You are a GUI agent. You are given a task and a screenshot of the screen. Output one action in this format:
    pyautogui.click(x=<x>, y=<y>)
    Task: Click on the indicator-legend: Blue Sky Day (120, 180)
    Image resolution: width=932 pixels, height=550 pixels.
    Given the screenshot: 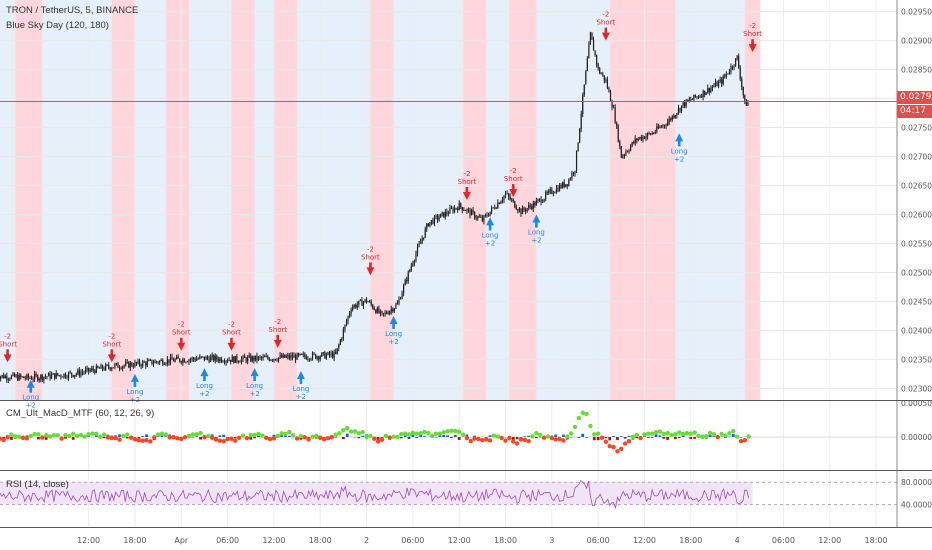 What is the action you would take?
    pyautogui.click(x=57, y=25)
    